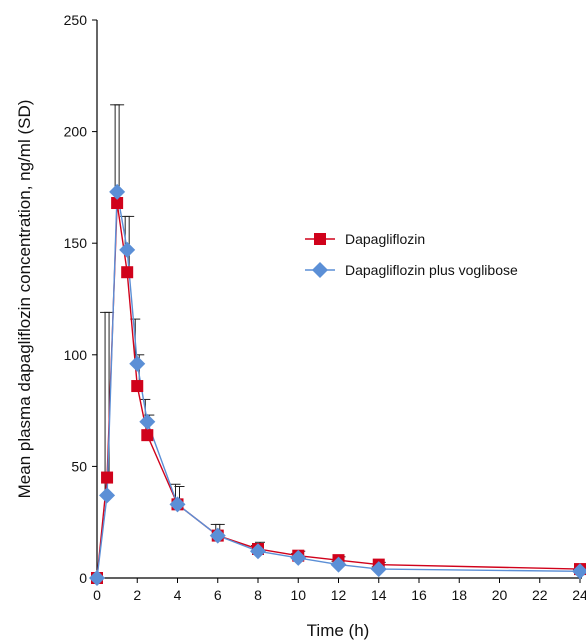  What do you see at coordinates (431, 270) in the screenshot?
I see `legend-label-dapagliflozin-plus-voglibose: Dapagliflozin plus voglibose` at bounding box center [431, 270].